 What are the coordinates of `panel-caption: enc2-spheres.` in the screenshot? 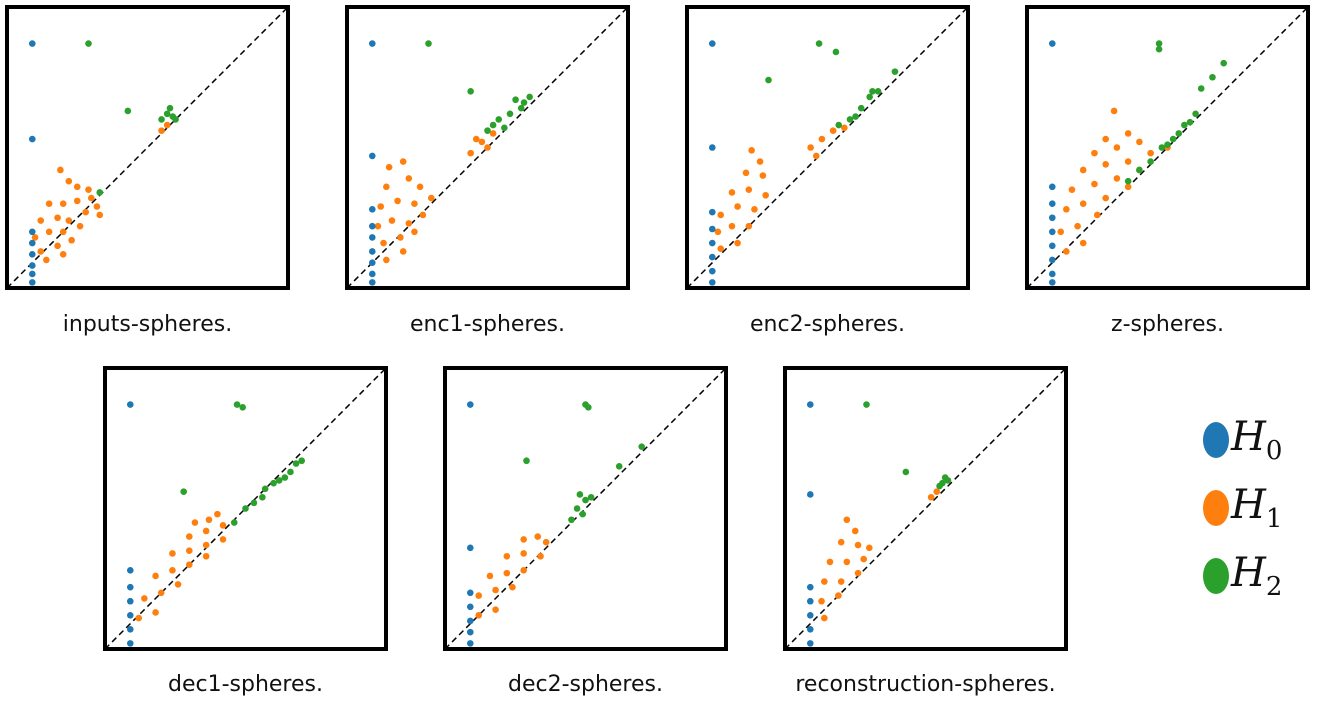 It's located at (827, 324).